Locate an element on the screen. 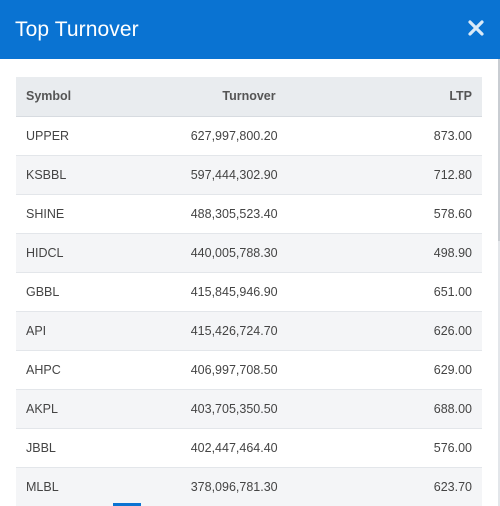  close-icon is located at coordinates (476, 28).